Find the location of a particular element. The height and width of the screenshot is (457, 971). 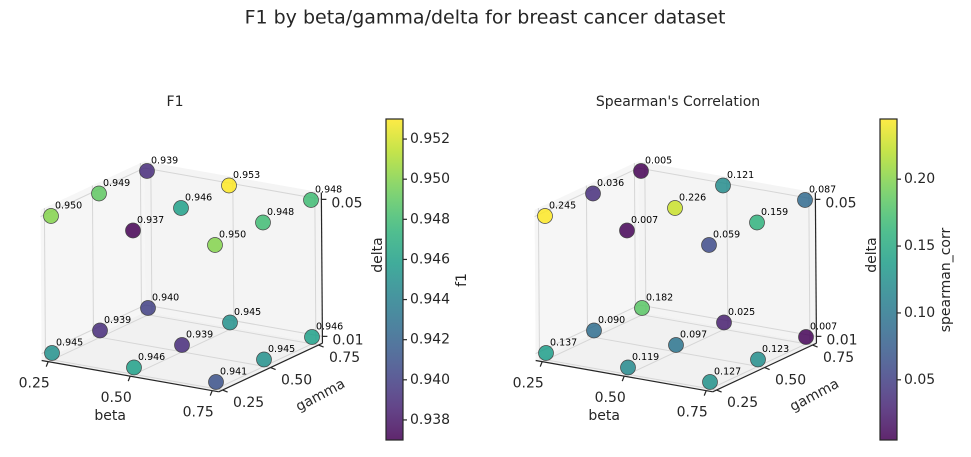

data-label: 0.121 is located at coordinates (740, 175).